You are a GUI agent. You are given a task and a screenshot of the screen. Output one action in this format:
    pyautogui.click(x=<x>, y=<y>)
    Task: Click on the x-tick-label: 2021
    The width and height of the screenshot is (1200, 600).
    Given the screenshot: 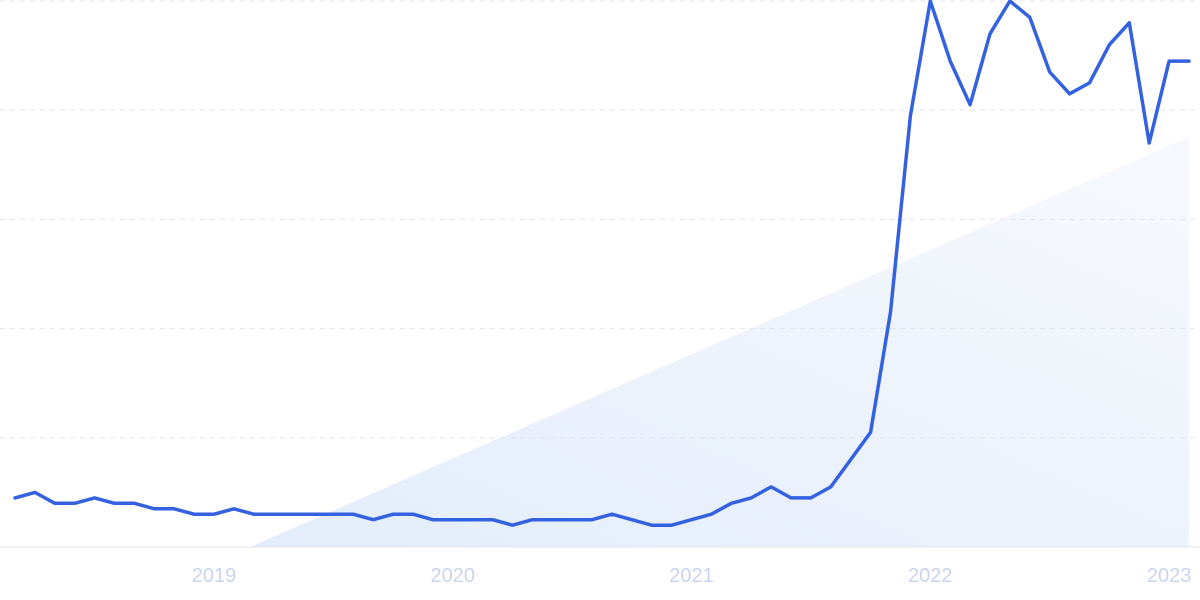 What is the action you would take?
    pyautogui.click(x=691, y=576)
    